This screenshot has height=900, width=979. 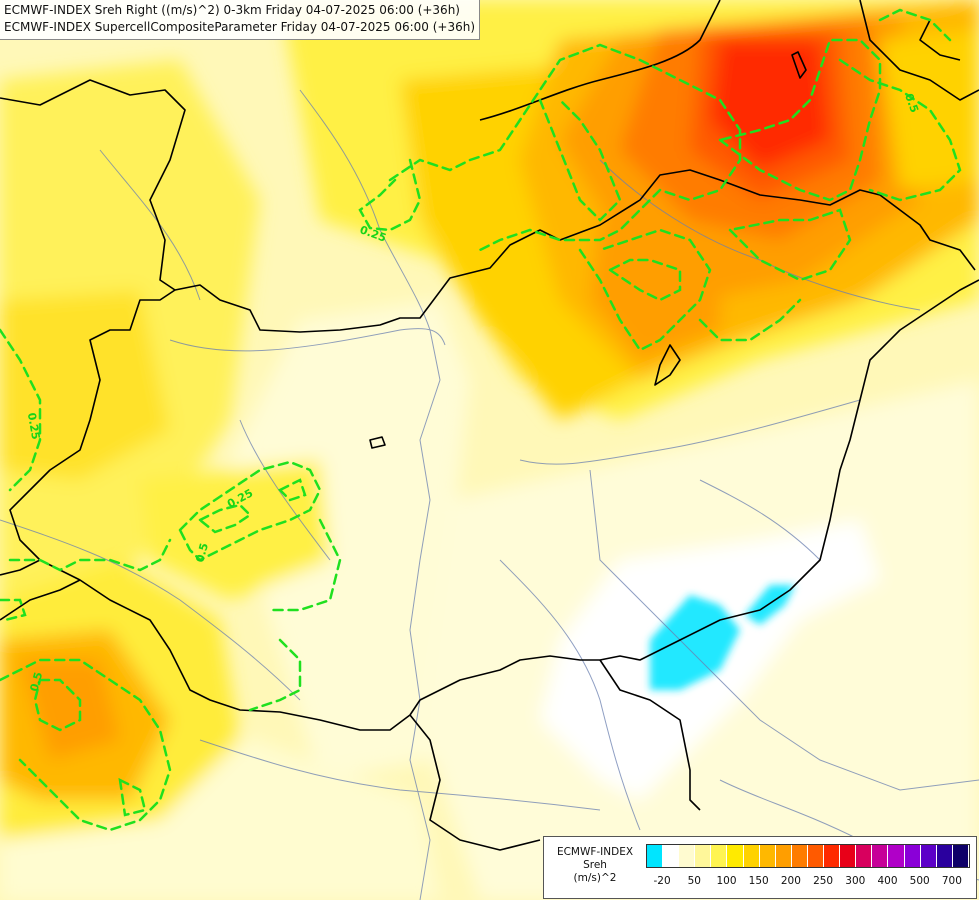 I want to click on legend-tick-label: 400, so click(x=887, y=881).